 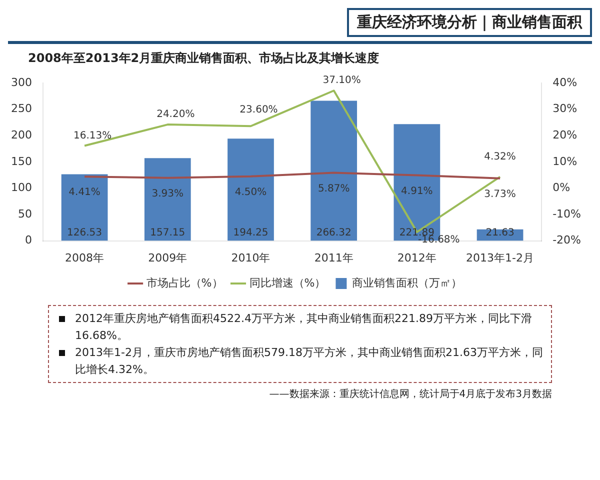 I want to click on text: ——数据来源：重庆统计信息网，统计局于4月底于发布3月数据, so click(x=410, y=394).